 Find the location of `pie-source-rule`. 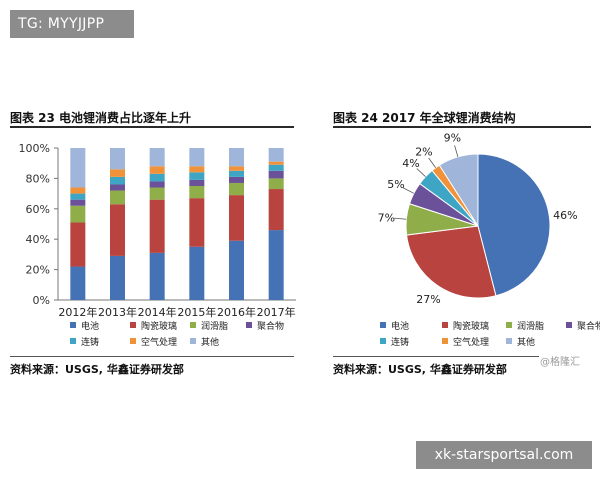

pie-source-rule is located at coordinates (436, 356).